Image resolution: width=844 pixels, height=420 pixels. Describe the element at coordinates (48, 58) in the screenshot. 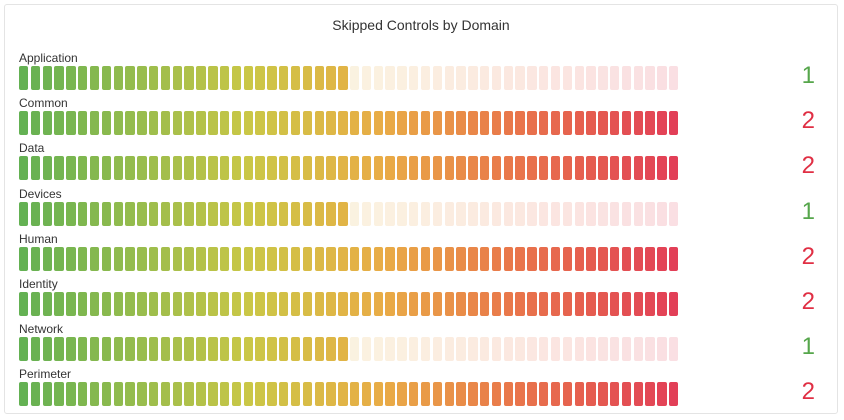

I see `category-label: Application` at that location.